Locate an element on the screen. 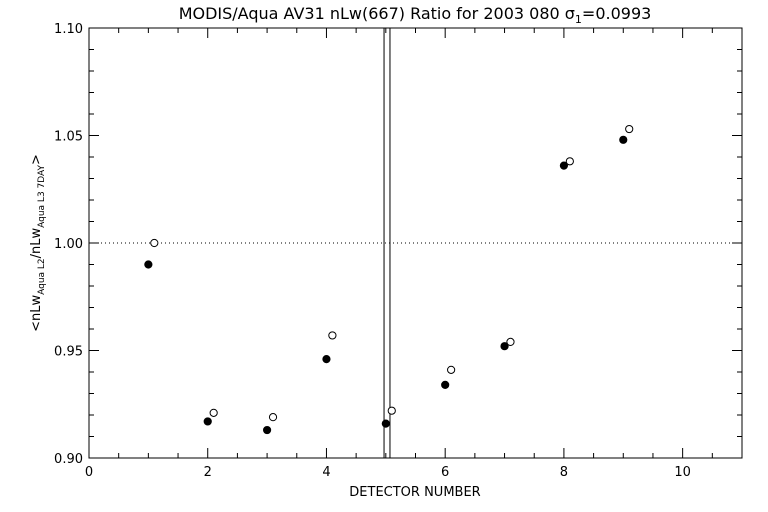 This screenshot has height=512, width=768. y-axis-title: <nLwAqua L2/nLwAqua L3 7DAY> is located at coordinates (38, 243).